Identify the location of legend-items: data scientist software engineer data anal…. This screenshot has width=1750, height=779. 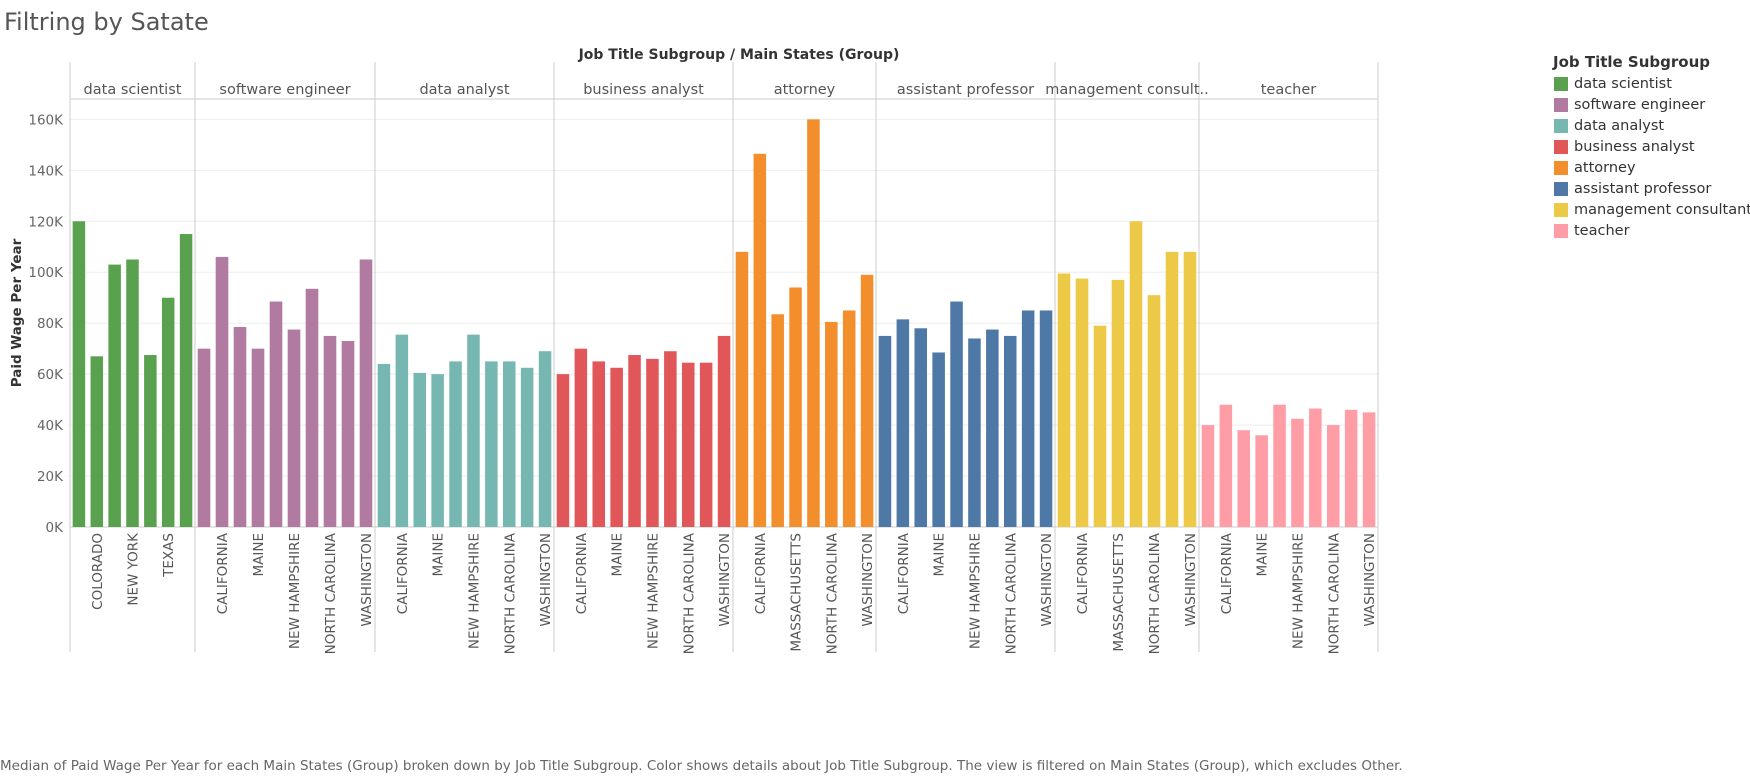
(1651, 157).